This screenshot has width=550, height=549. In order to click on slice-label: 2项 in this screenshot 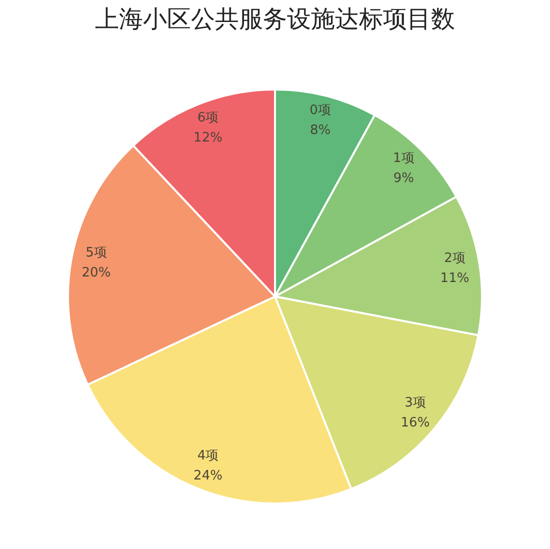, I will do `click(455, 258)`.